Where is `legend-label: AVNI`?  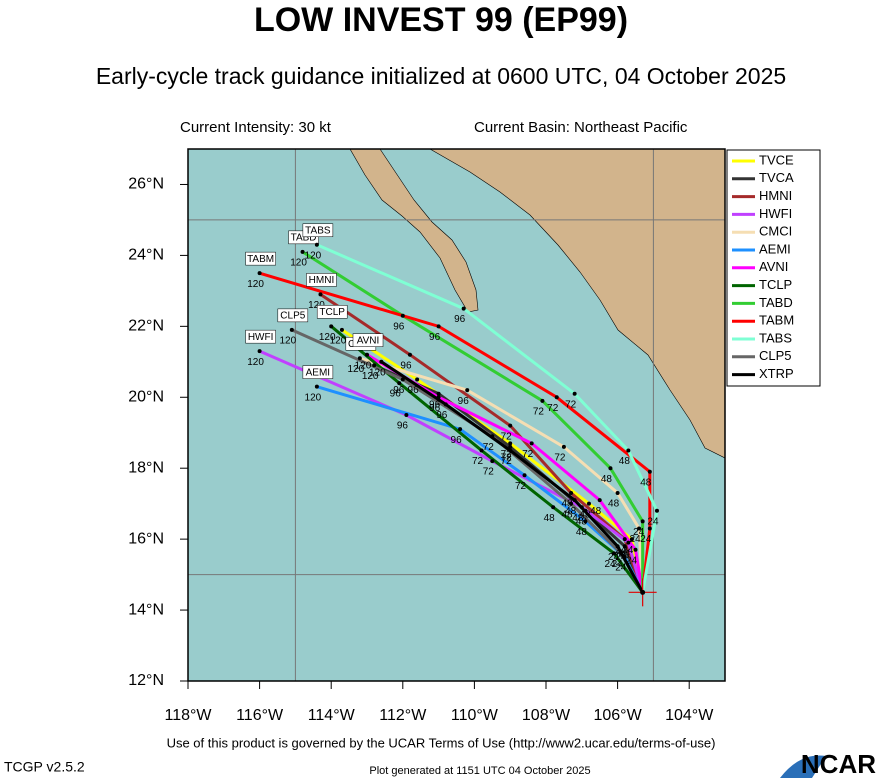 legend-label: AVNI is located at coordinates (773, 266).